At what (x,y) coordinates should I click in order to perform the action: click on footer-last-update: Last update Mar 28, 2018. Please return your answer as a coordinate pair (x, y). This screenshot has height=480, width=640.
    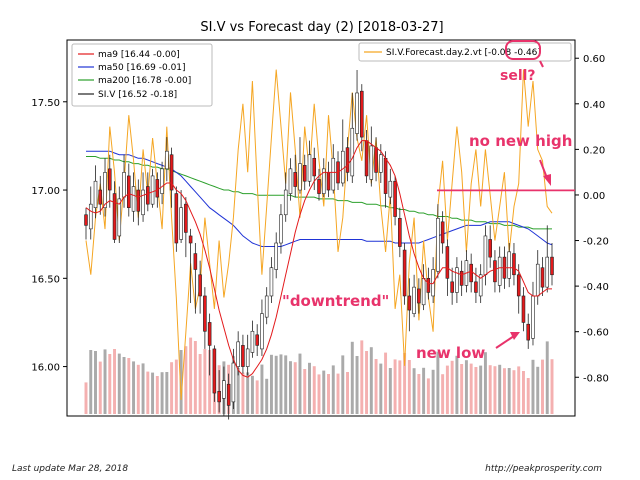
    Looking at the image, I should click on (70, 469).